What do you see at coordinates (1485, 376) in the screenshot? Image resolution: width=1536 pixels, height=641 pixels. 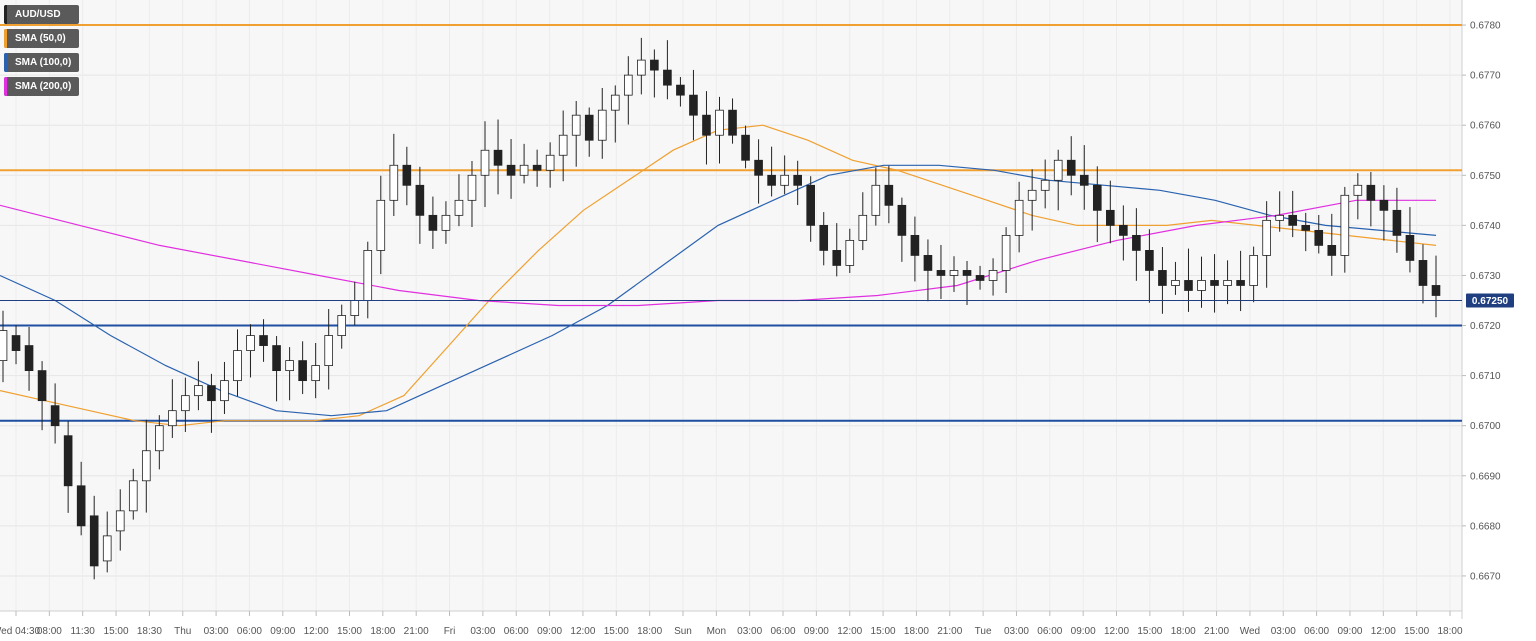 I see `y-tick-label: 0.6710` at bounding box center [1485, 376].